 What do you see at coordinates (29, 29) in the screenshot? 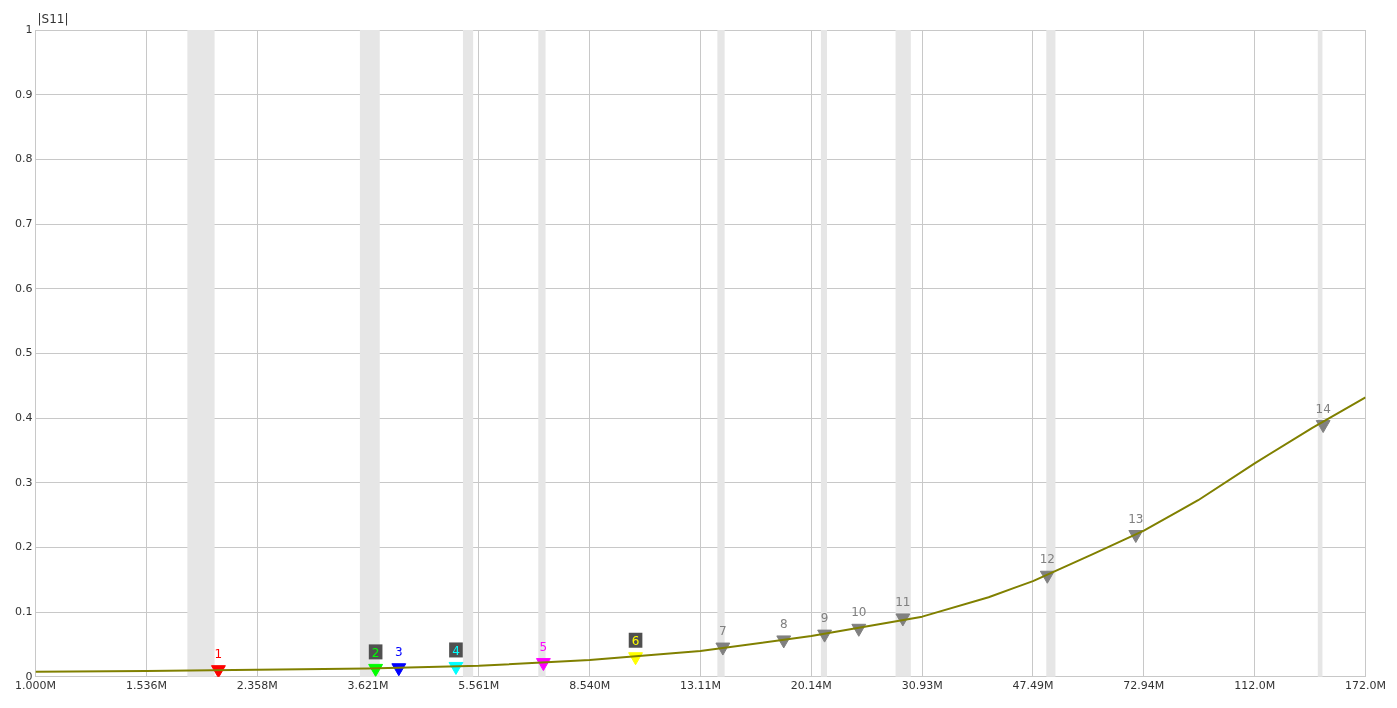
I see `y-tick-label: 1` at bounding box center [29, 29].